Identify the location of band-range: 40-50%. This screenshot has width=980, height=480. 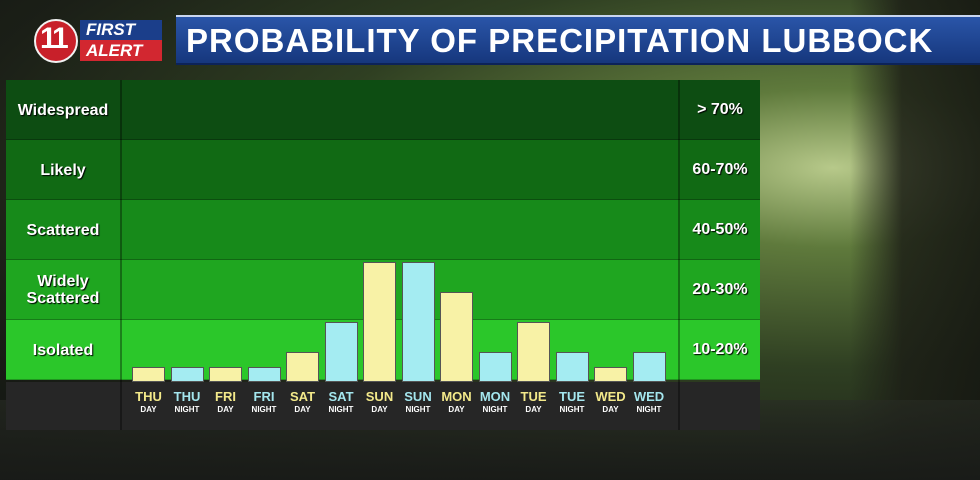
(720, 229).